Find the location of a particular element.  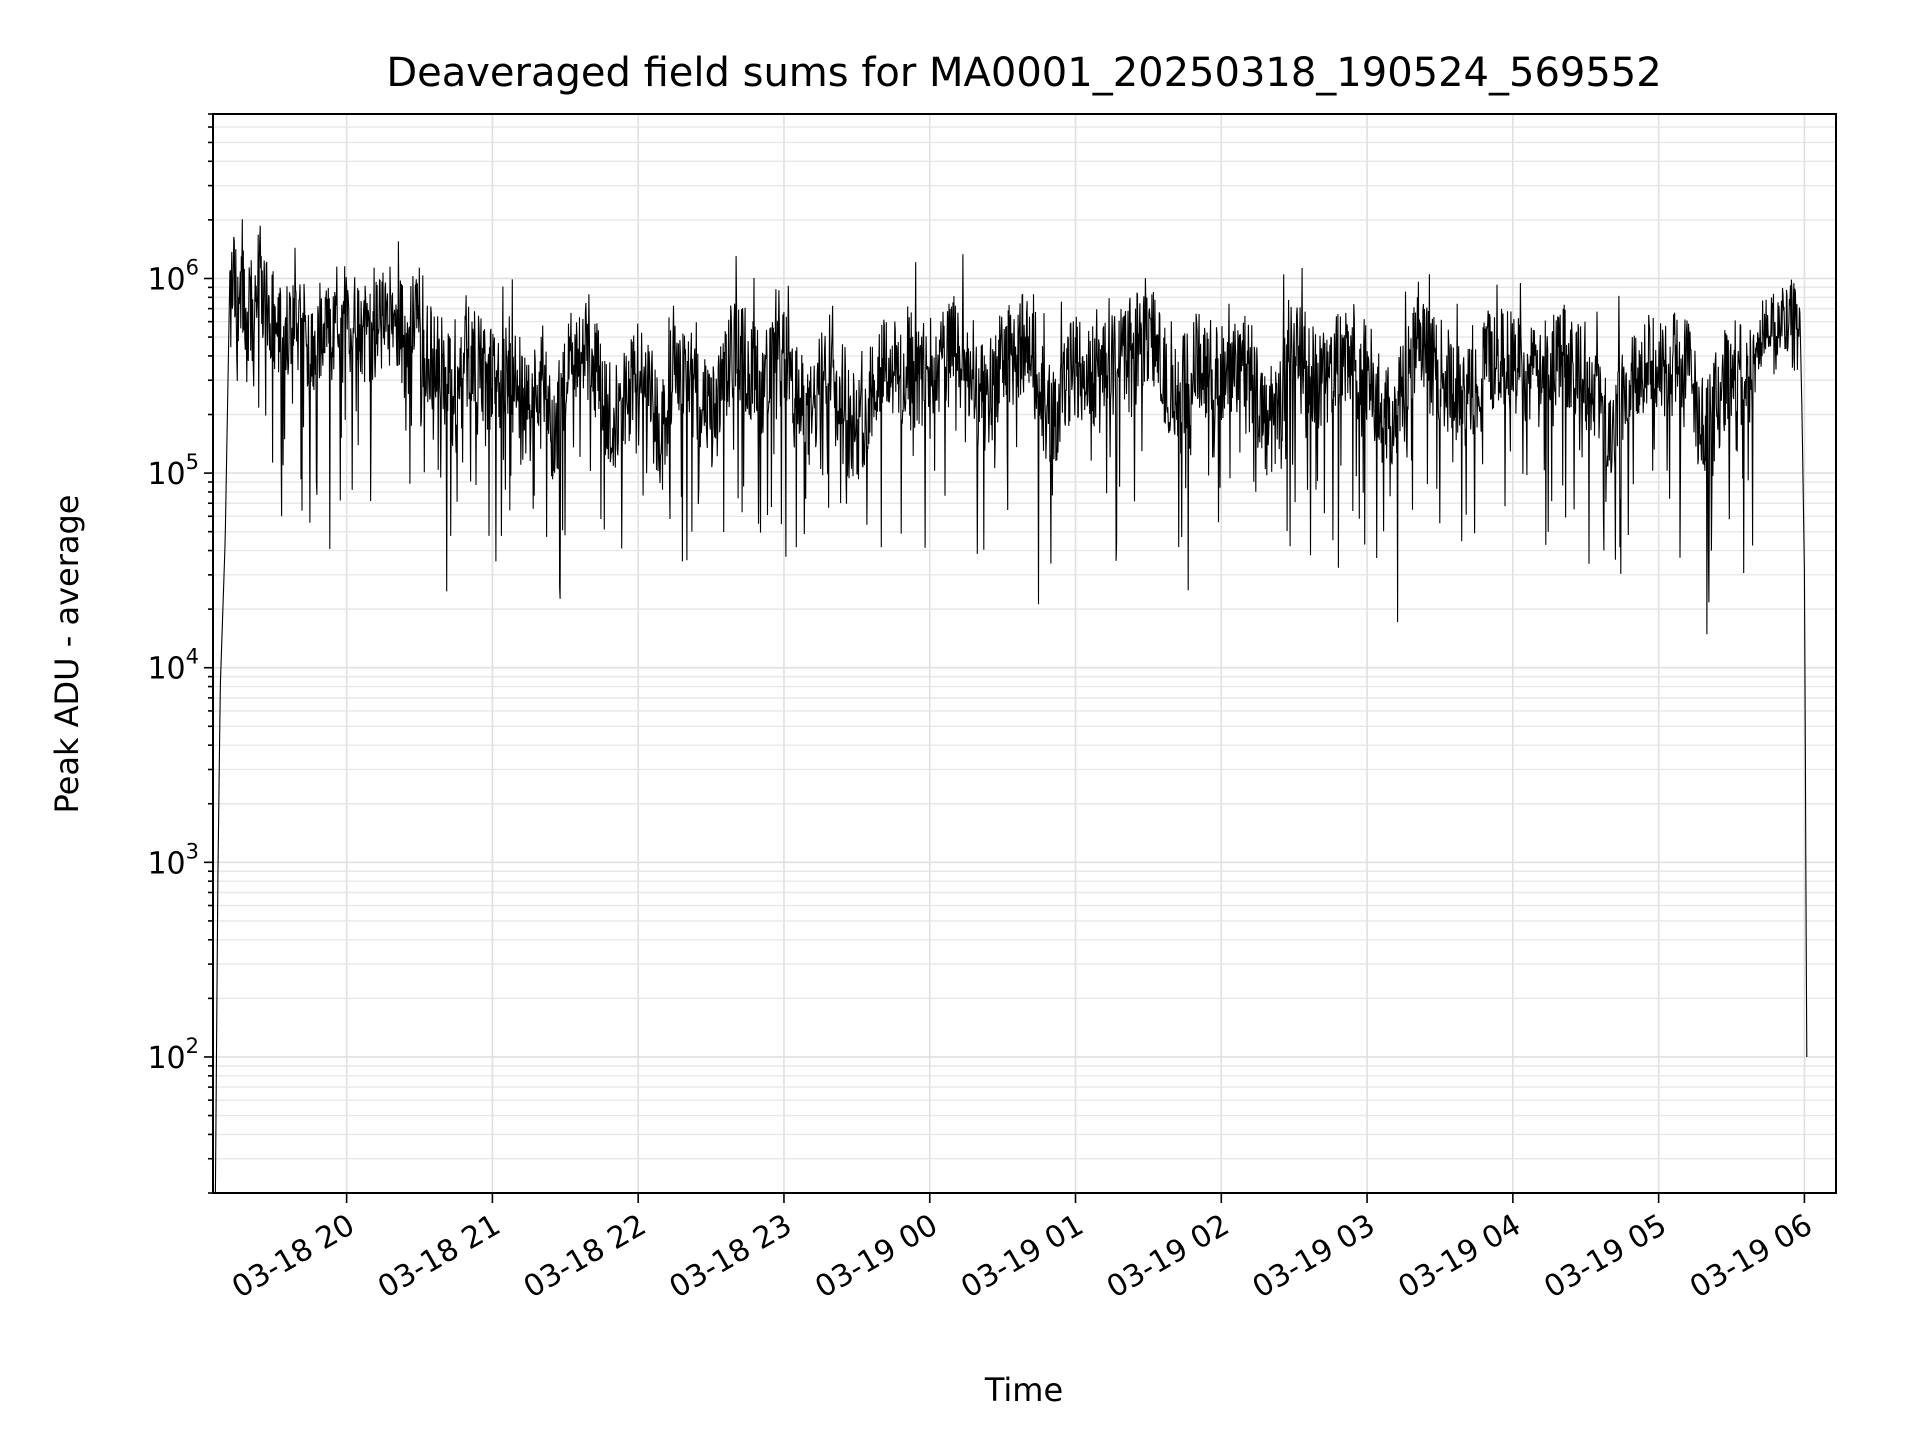

y-axis-label: Peak ADU - average is located at coordinates (67, 654).